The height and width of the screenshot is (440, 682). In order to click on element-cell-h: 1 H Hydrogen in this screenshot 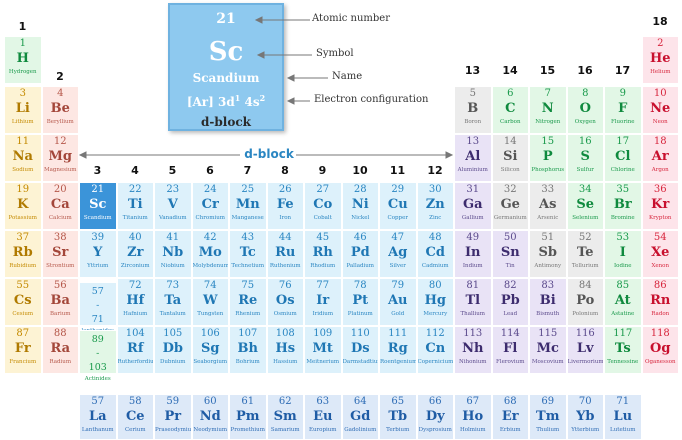, I will do `click(23, 60)`.